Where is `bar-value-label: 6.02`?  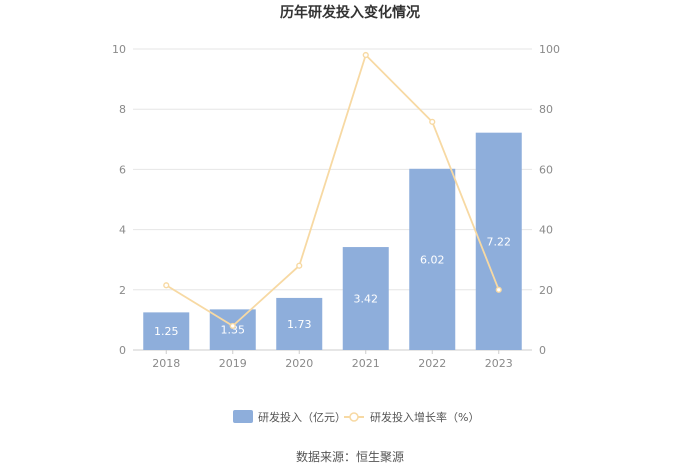
bar-value-label: 6.02 is located at coordinates (432, 259).